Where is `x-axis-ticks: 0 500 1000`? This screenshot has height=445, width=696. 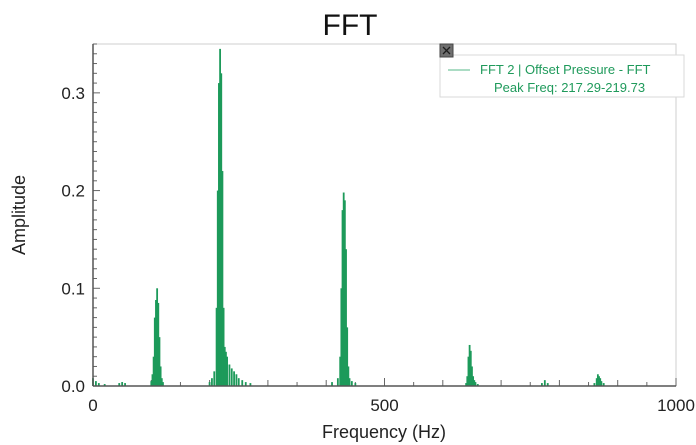 x-axis-ticks: 0 500 1000 is located at coordinates (391, 396).